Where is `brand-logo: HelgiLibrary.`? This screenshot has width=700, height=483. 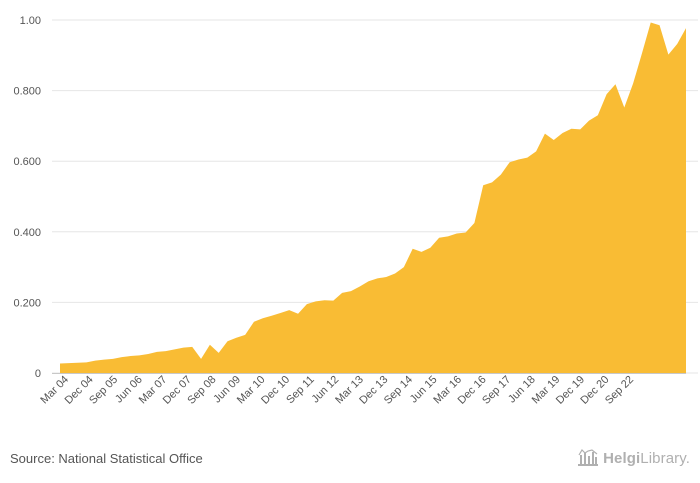
brand-logo: HelgiLibrary. is located at coordinates (633, 458).